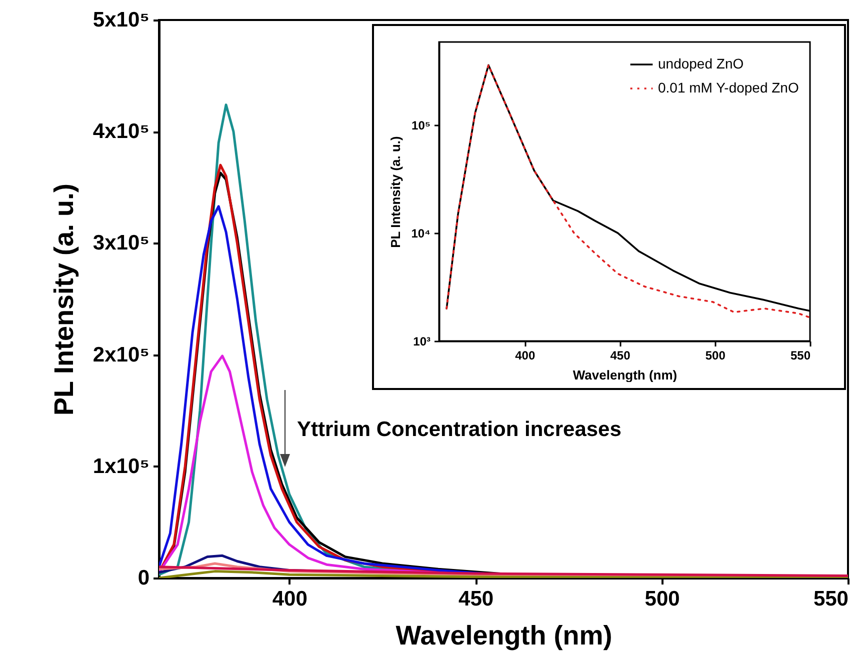  I want to click on legend-label: undoped ZnO, so click(701, 64).